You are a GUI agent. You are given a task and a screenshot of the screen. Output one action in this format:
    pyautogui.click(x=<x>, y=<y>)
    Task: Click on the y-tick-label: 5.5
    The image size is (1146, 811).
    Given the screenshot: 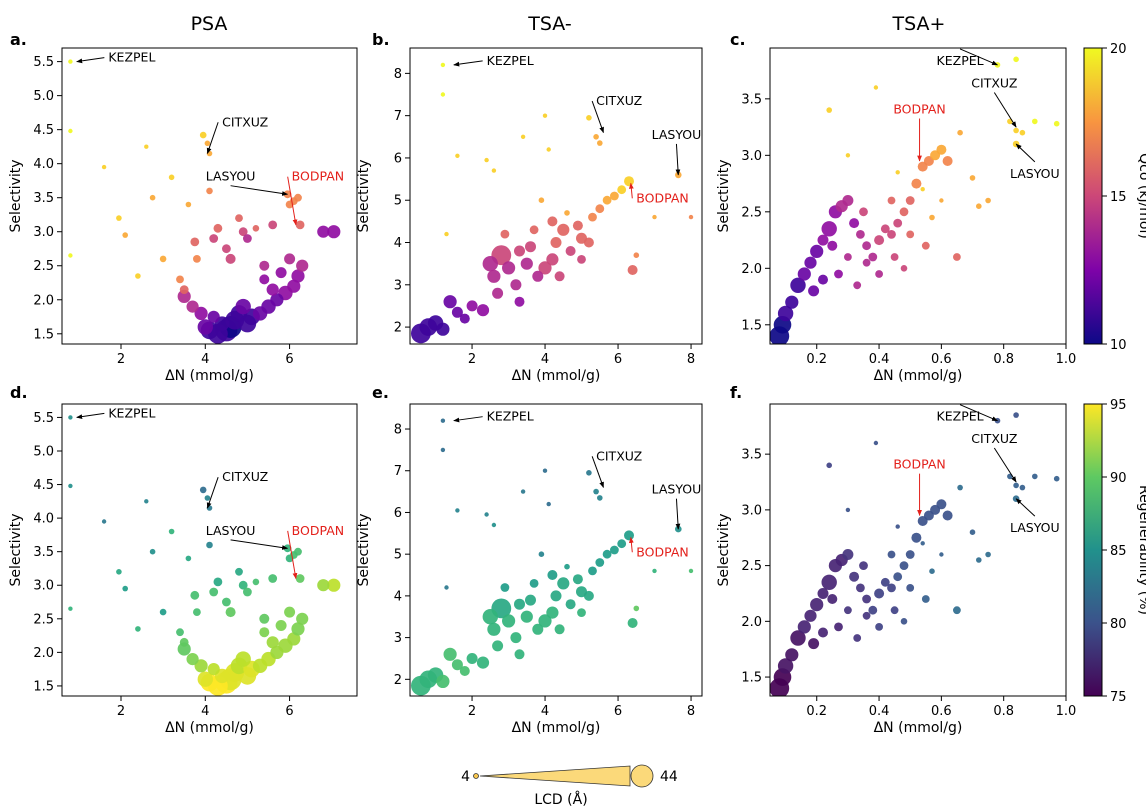 What is the action you would take?
    pyautogui.click(x=43, y=418)
    